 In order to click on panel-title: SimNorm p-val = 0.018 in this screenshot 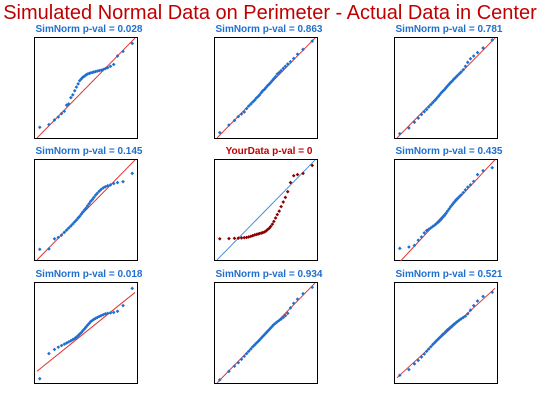, I will do `click(89, 274)`.